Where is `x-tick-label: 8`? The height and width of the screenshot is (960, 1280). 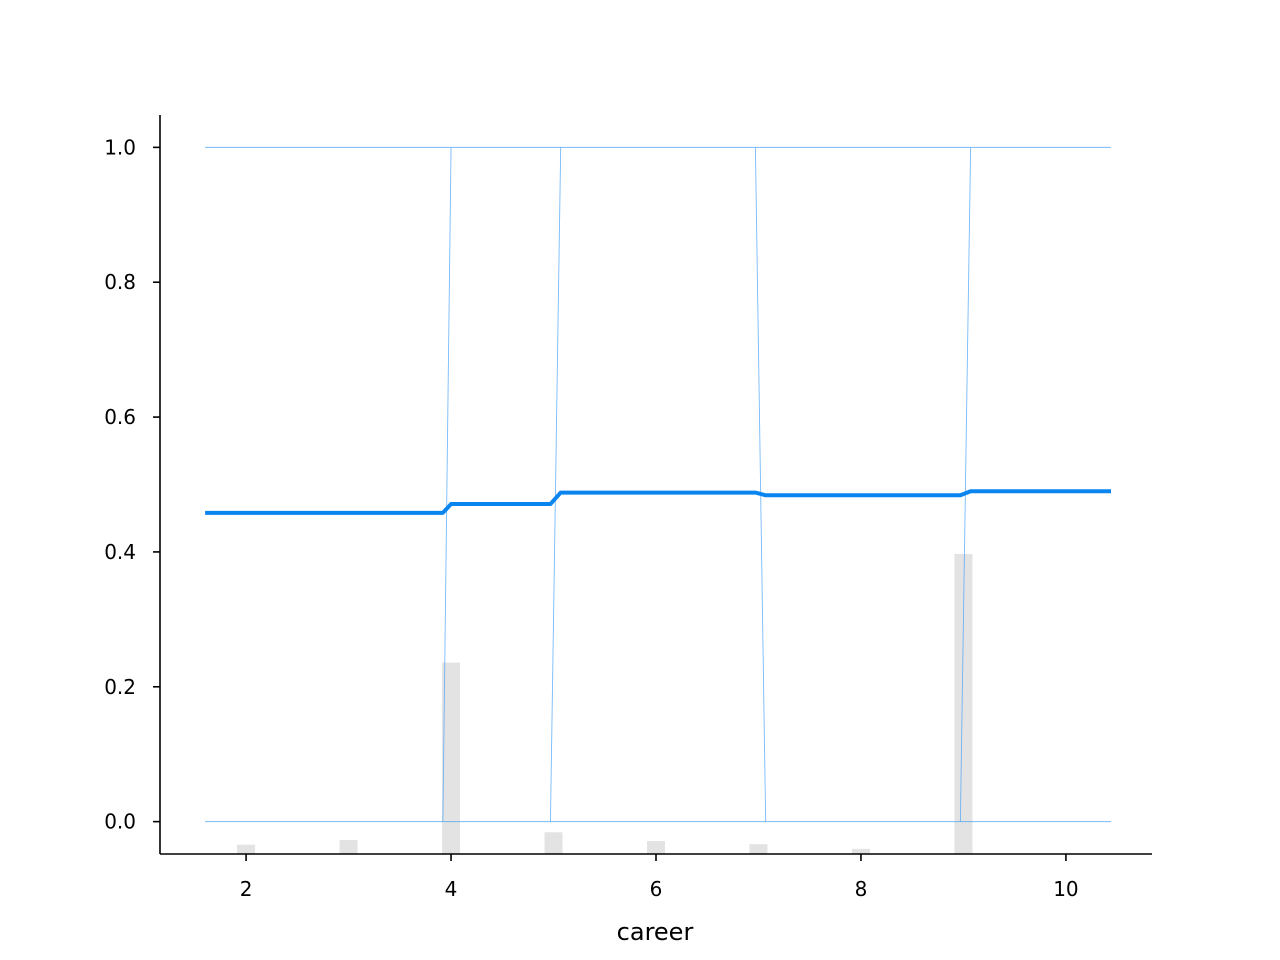 x-tick-label: 8 is located at coordinates (861, 889).